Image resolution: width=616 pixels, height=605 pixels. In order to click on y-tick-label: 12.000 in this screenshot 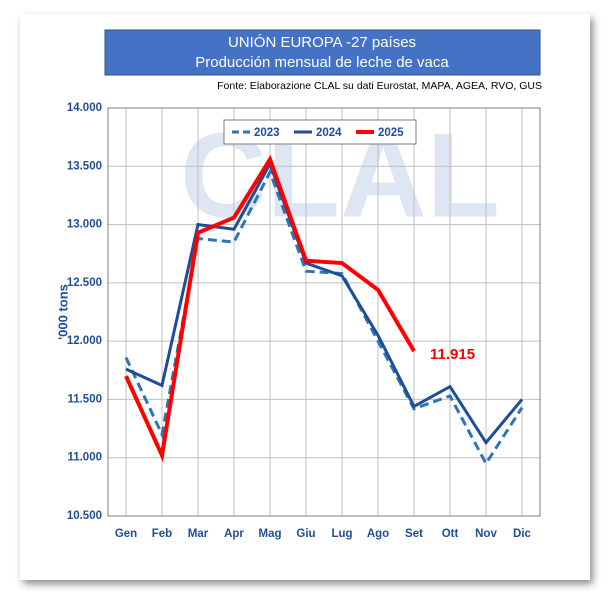, I will do `click(84, 341)`.